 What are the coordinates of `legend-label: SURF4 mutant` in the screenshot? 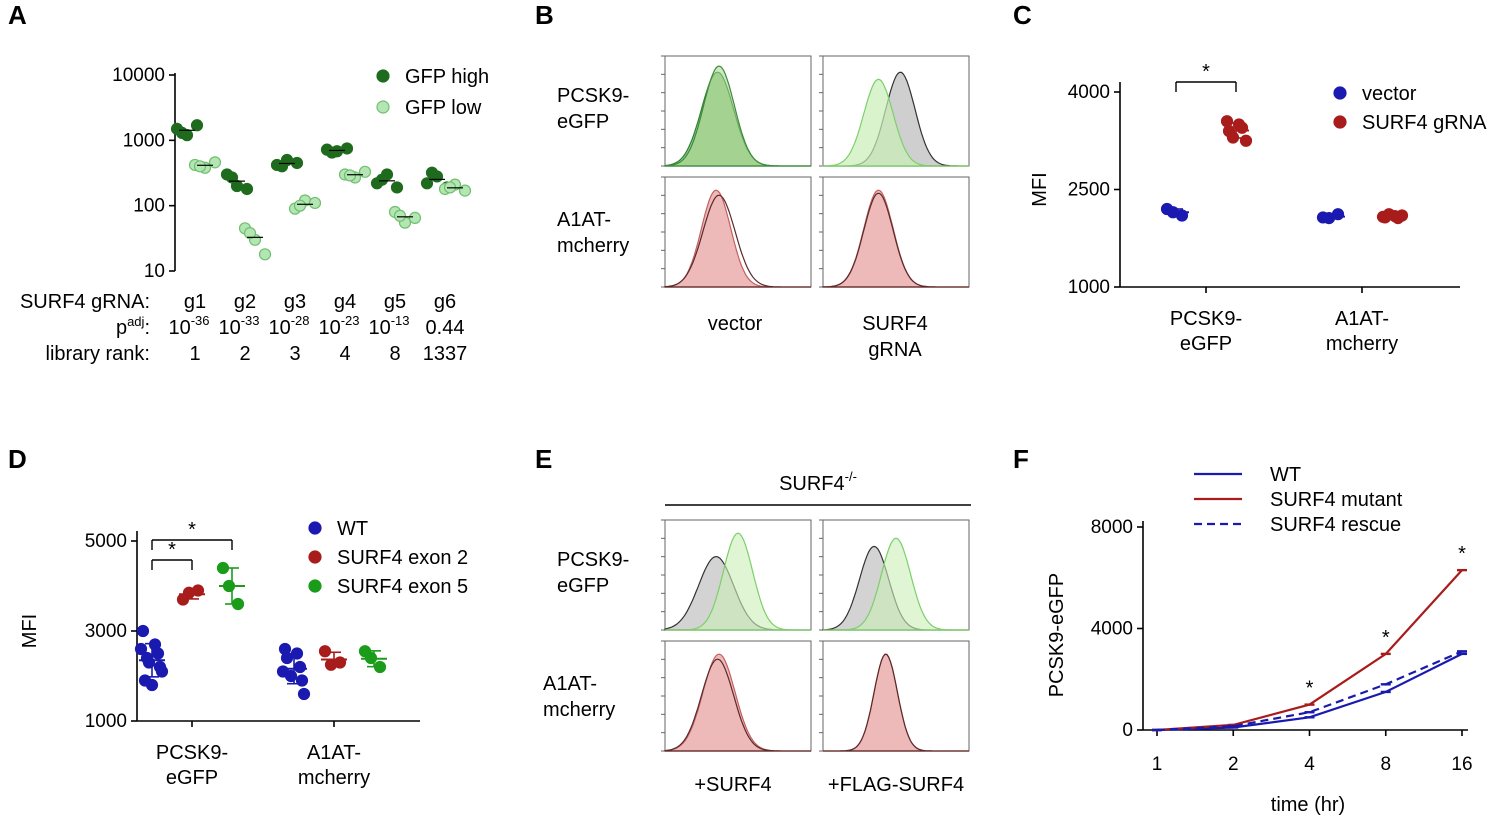 It's located at (1336, 500).